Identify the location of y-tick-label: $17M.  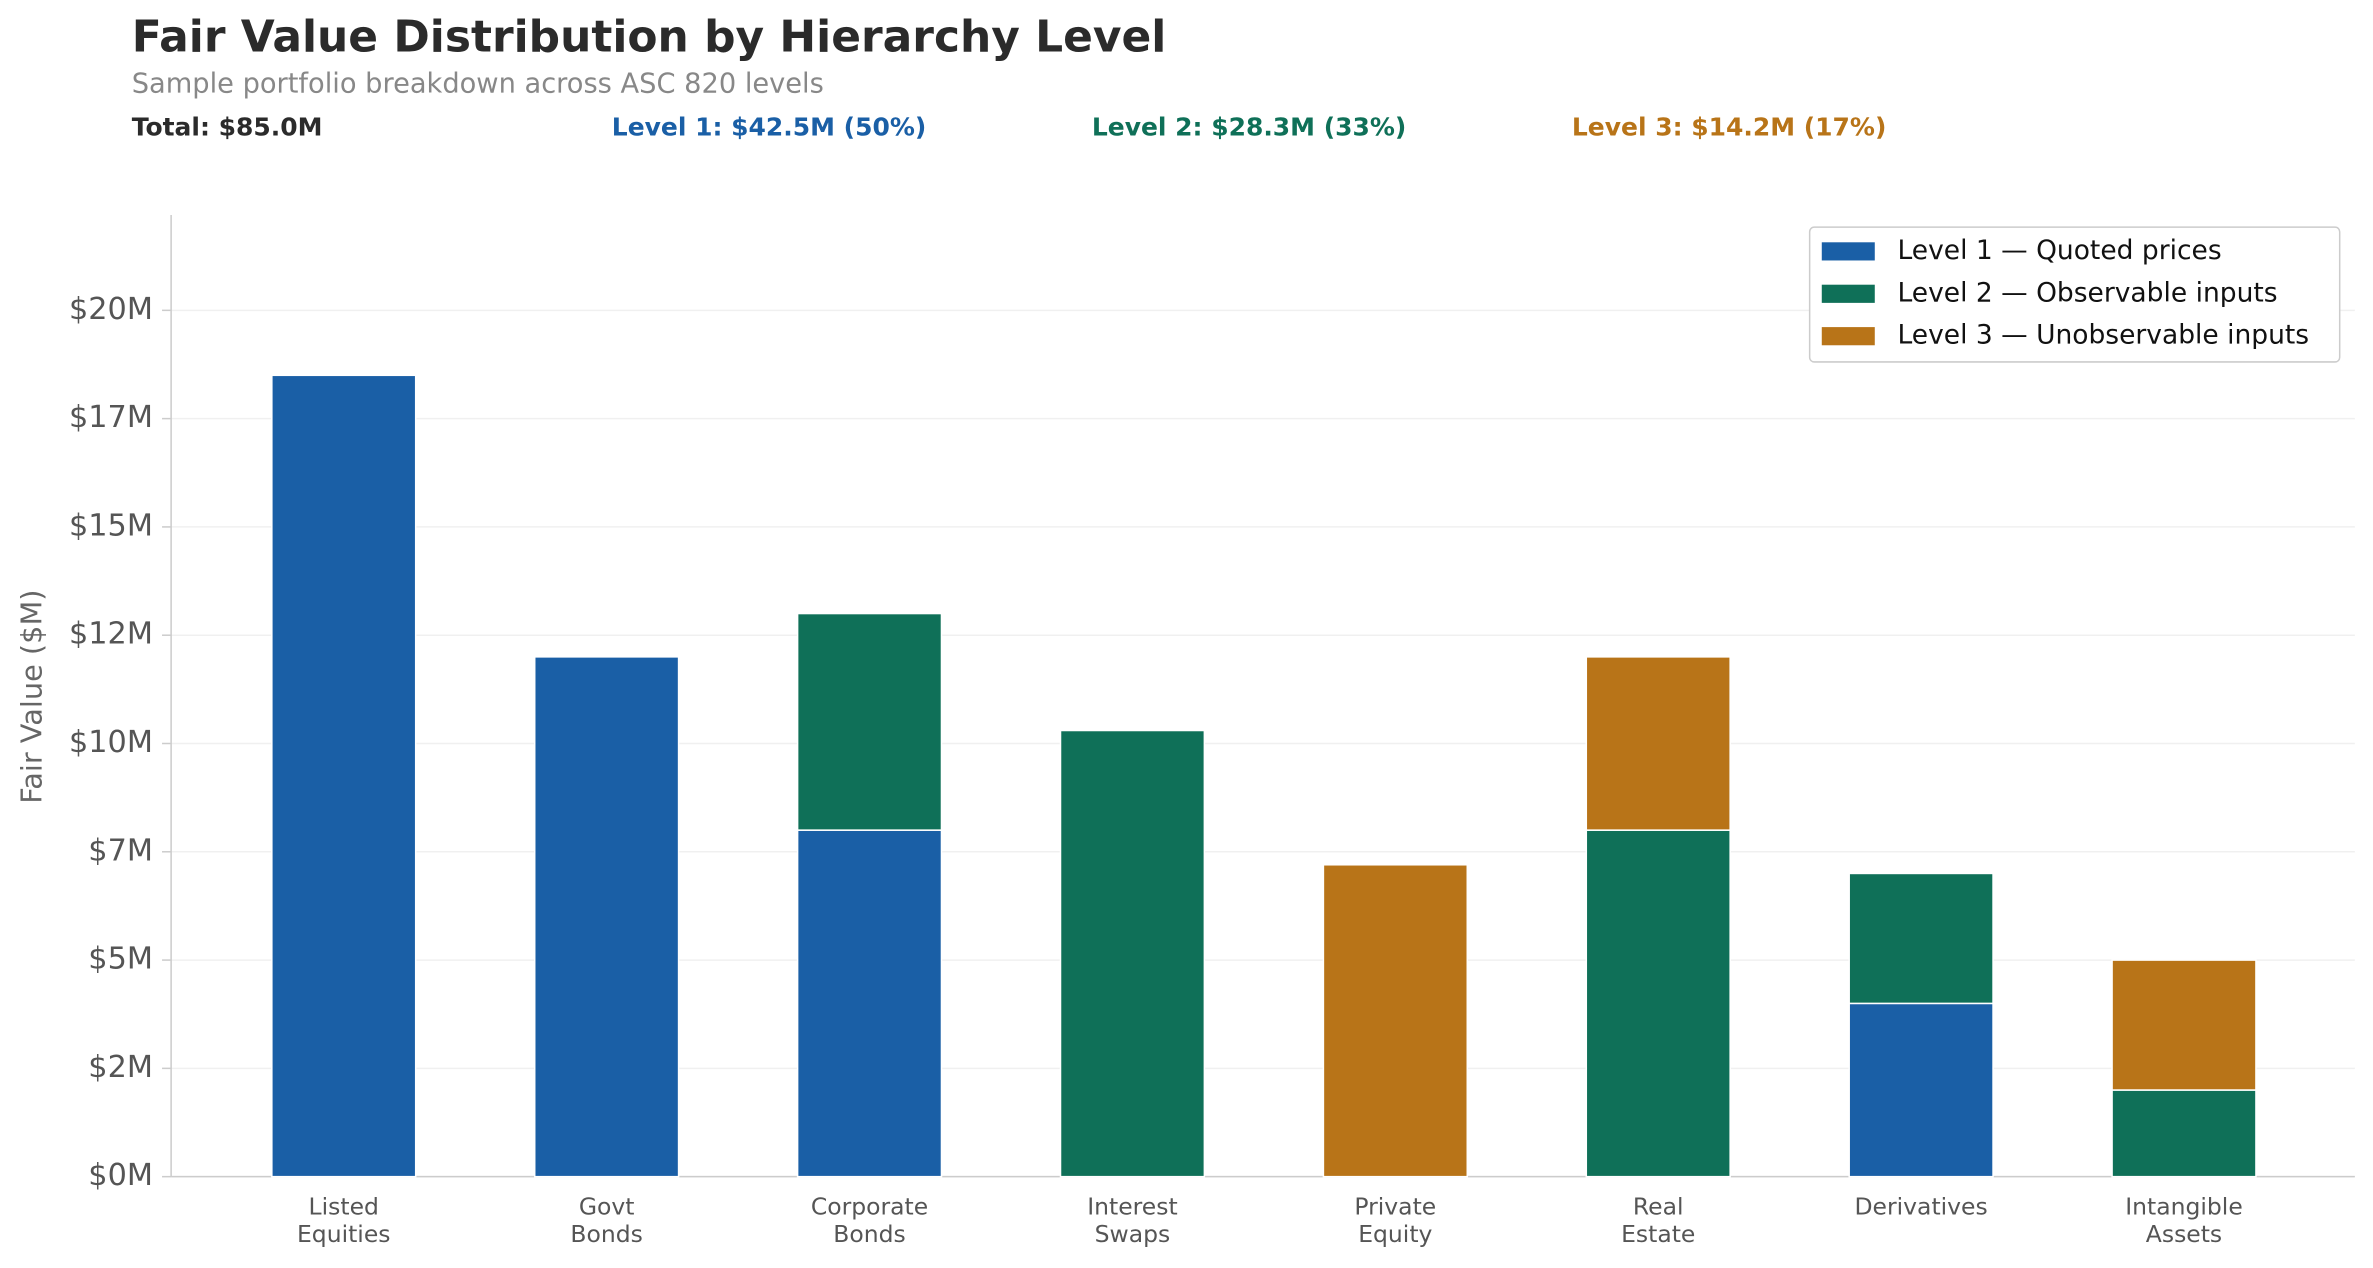
(111, 417).